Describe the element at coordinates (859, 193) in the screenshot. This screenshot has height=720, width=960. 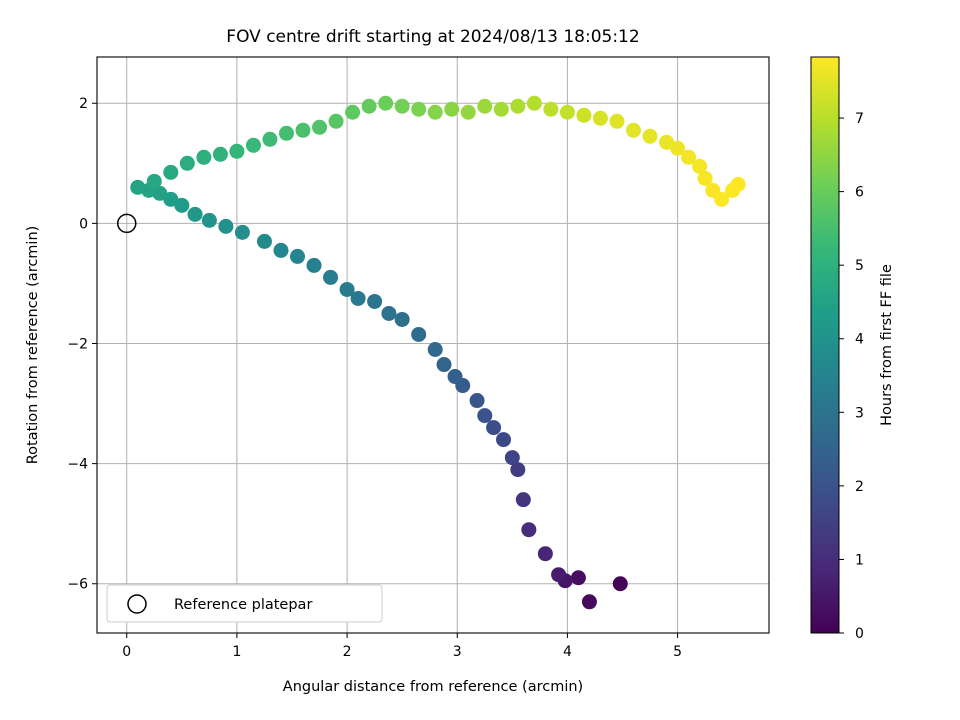
I see `colorbar-tick-label: 6` at that location.